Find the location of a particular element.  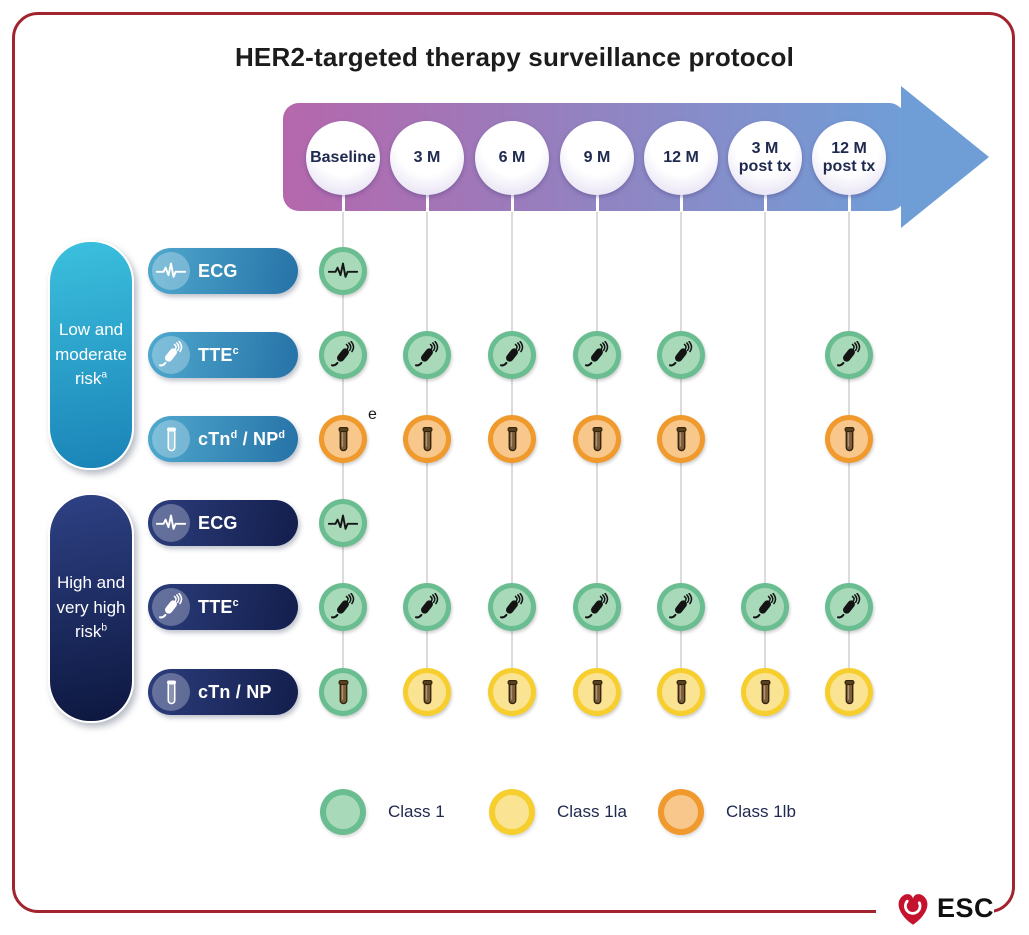

row-pill-tube: cTn / NP is located at coordinates (223, 692).